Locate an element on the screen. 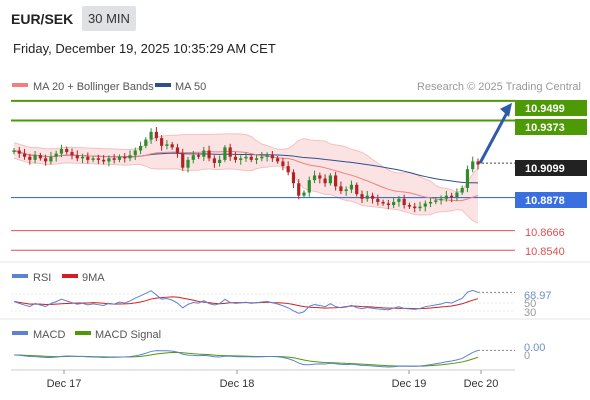 The height and width of the screenshot is (400, 590). r1-tag-bg is located at coordinates (551, 127).